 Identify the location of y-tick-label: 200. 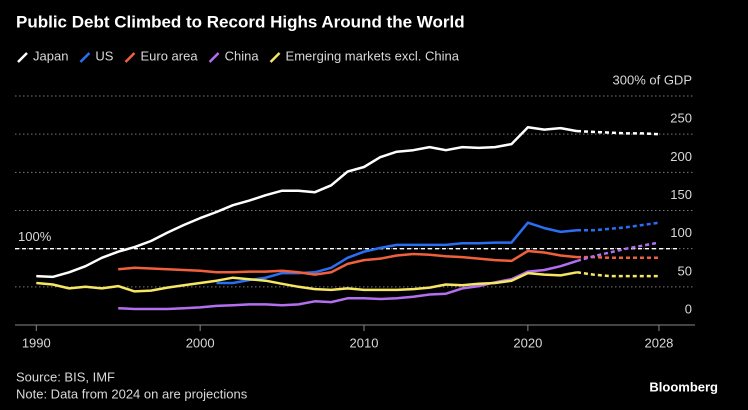
(681, 156).